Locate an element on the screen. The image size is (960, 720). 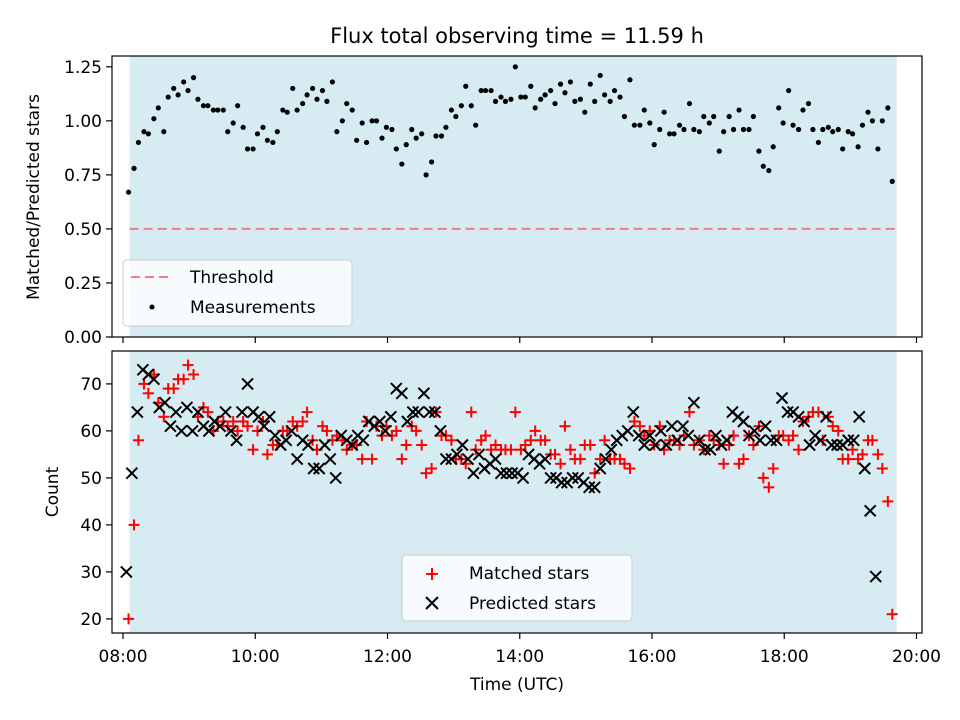
legend-matched-label: Matched stars is located at coordinates (529, 574).